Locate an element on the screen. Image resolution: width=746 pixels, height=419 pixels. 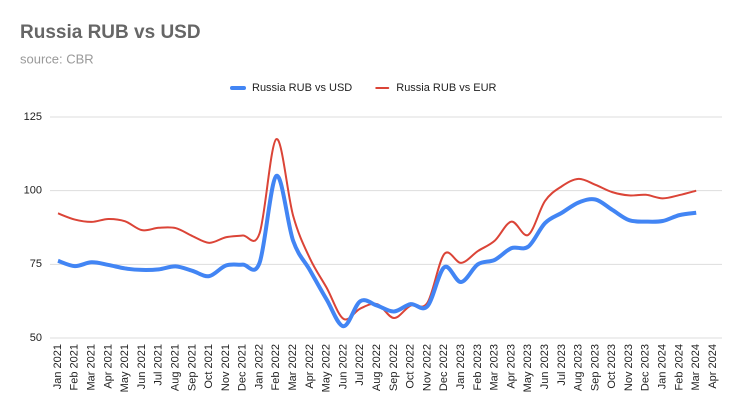
x-tick-label: Jan 2021 is located at coordinates (58, 366).